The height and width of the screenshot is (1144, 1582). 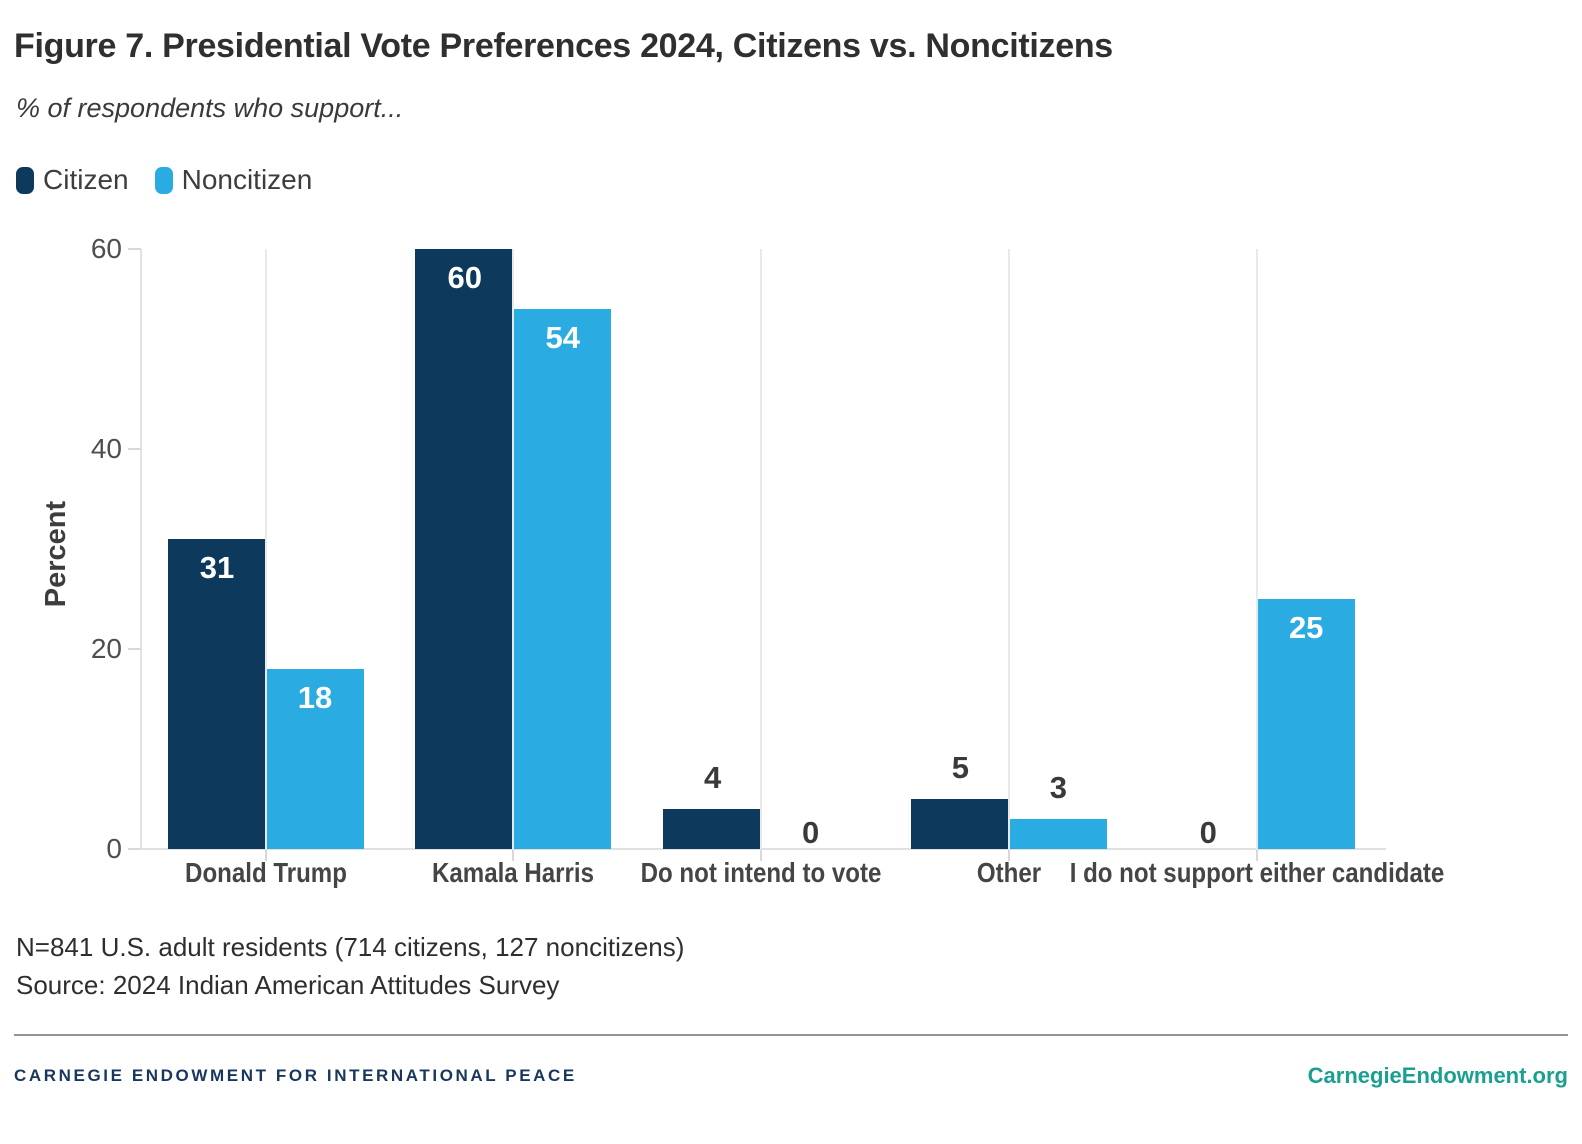 What do you see at coordinates (513, 872) in the screenshot?
I see `x-axis-label-kamala-harris: Kamala Harris` at bounding box center [513, 872].